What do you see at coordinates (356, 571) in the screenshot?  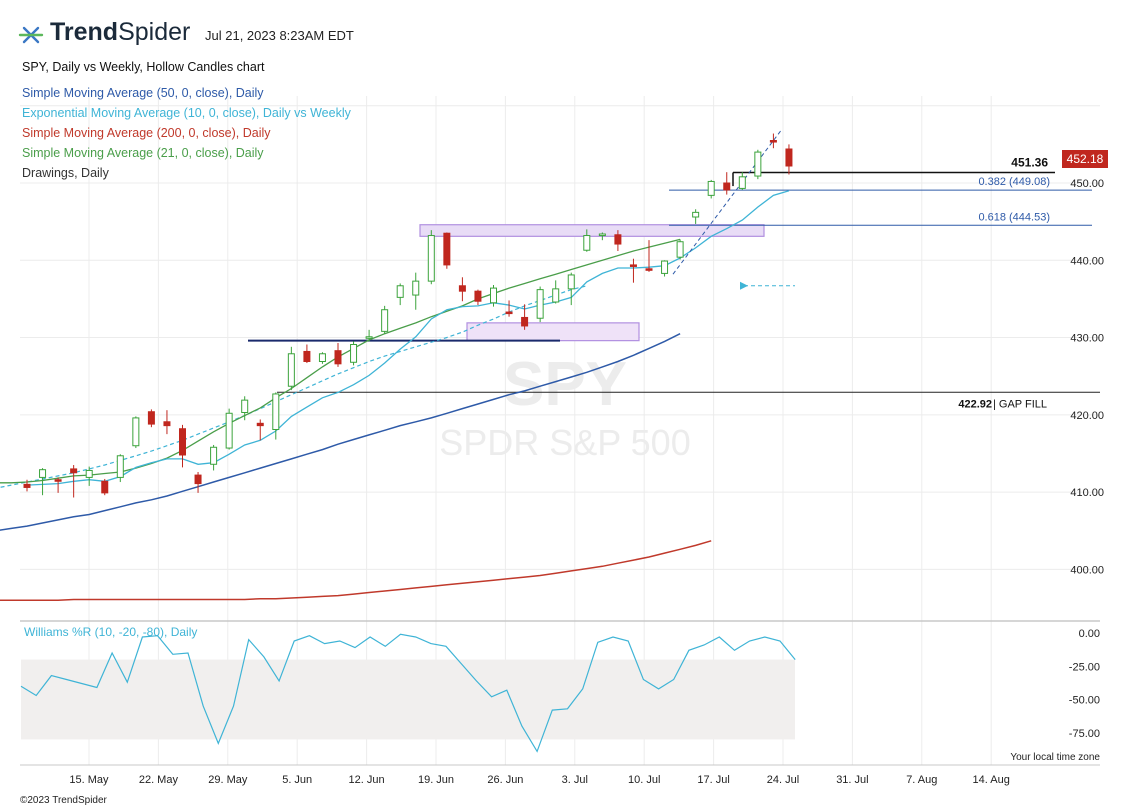 I see `sma200-line` at bounding box center [356, 571].